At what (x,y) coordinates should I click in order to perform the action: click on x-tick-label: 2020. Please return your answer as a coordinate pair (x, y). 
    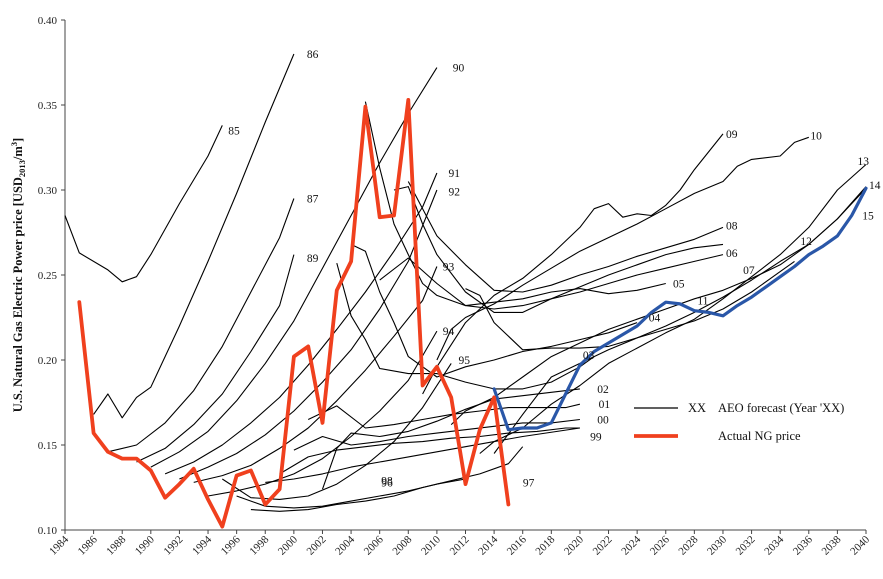
    Looking at the image, I should click on (574, 545).